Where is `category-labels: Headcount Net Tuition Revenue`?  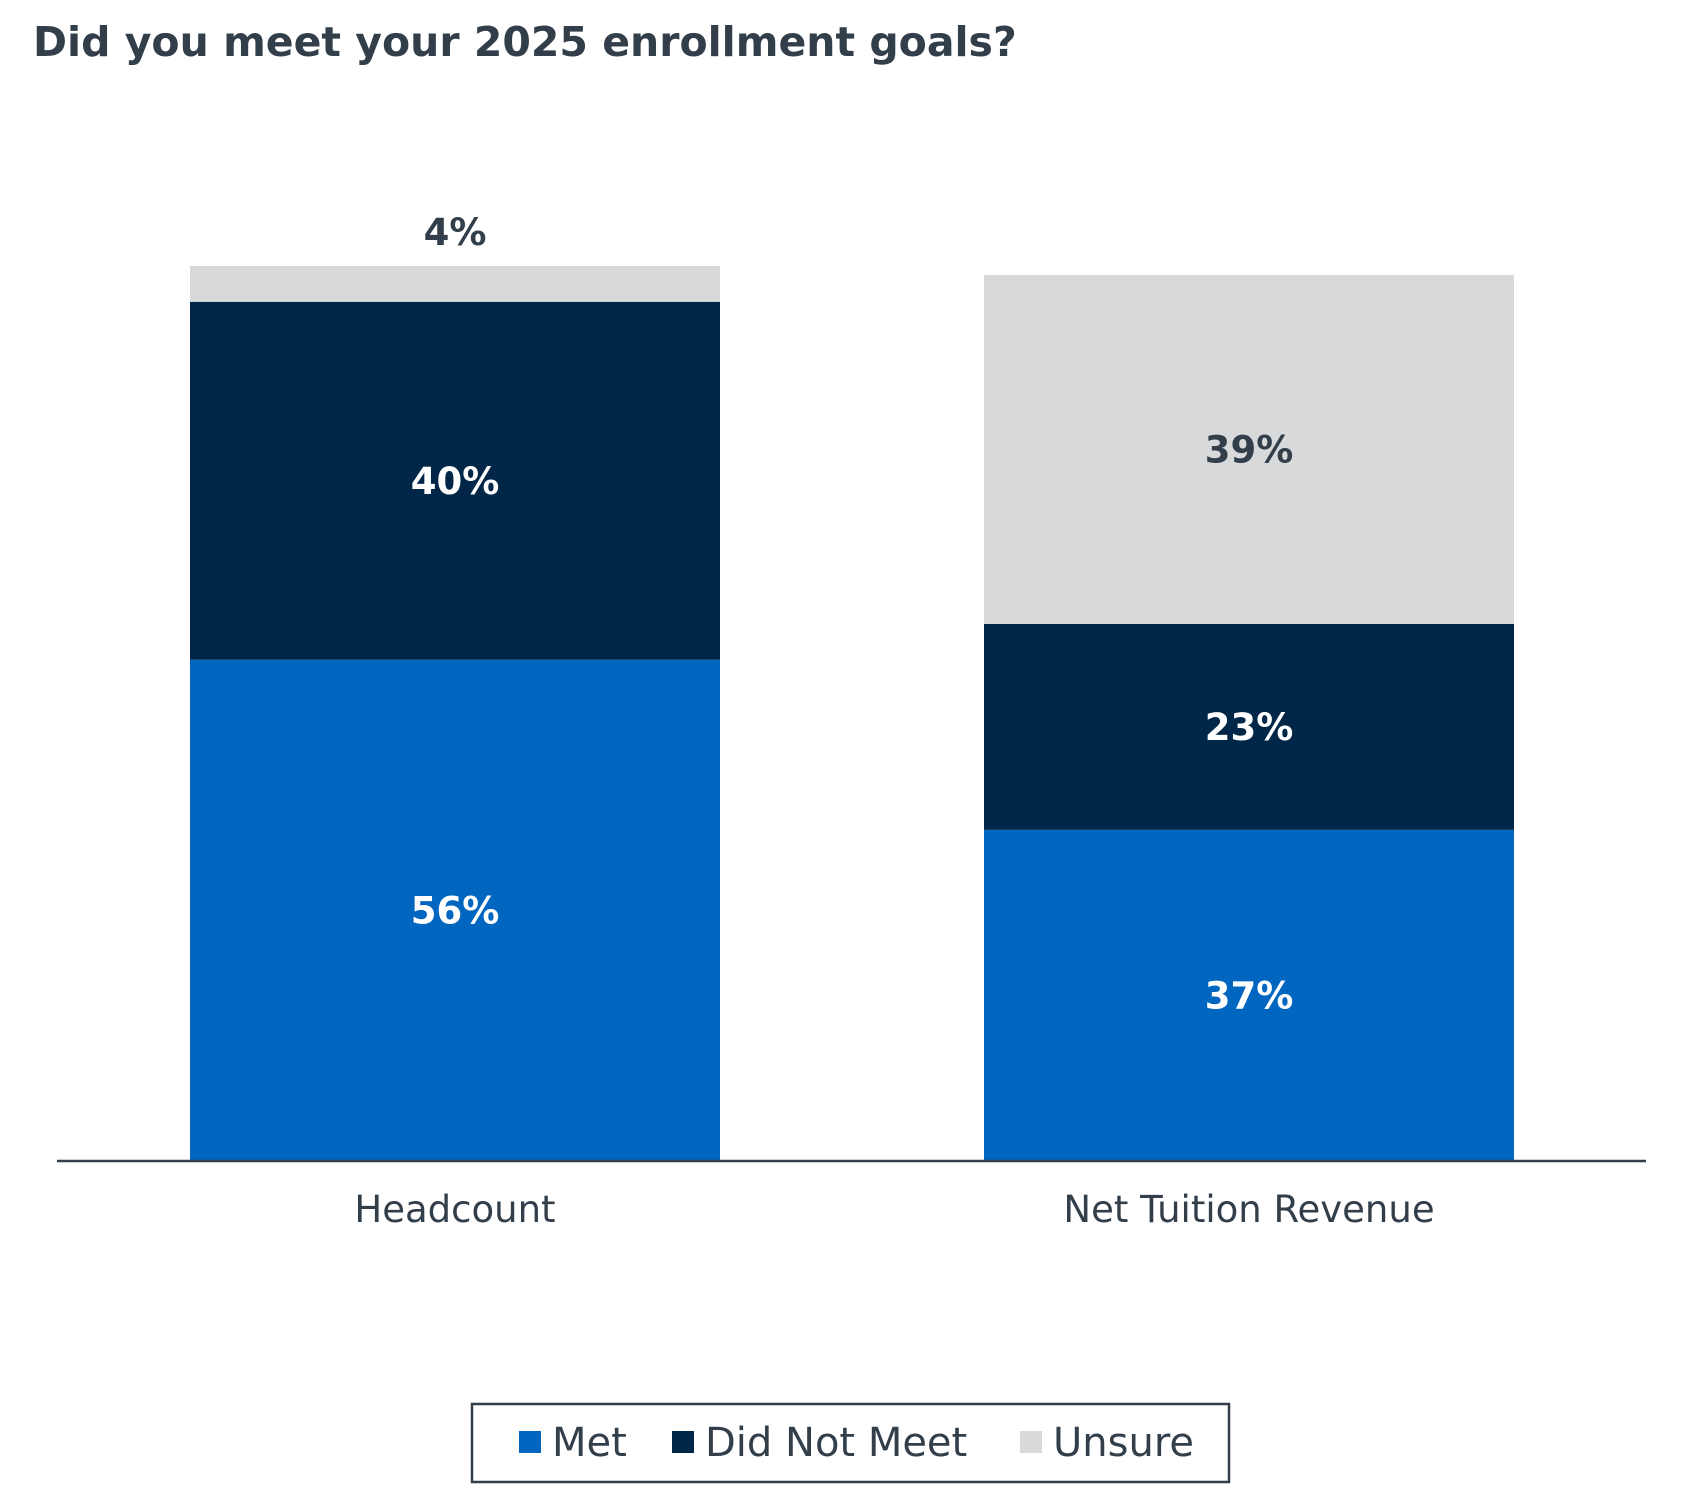
category-labels: Headcount Net Tuition Revenue is located at coordinates (894, 1209).